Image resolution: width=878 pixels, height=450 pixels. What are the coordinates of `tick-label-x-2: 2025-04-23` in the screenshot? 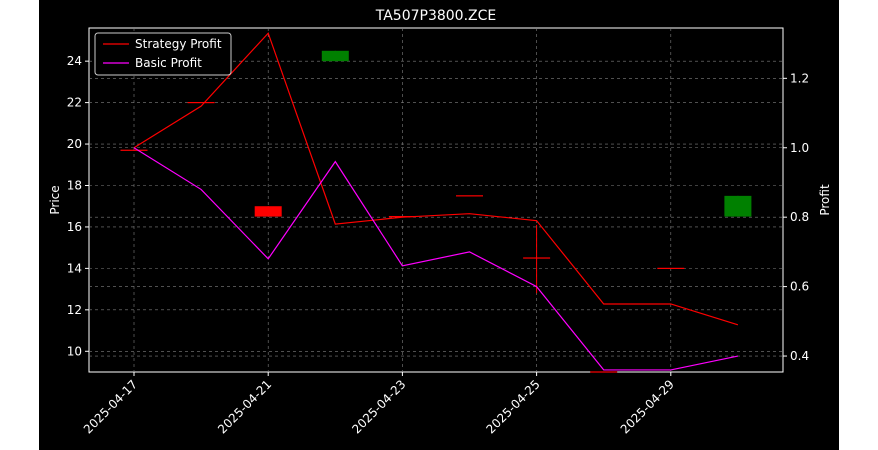 It's located at (378, 406).